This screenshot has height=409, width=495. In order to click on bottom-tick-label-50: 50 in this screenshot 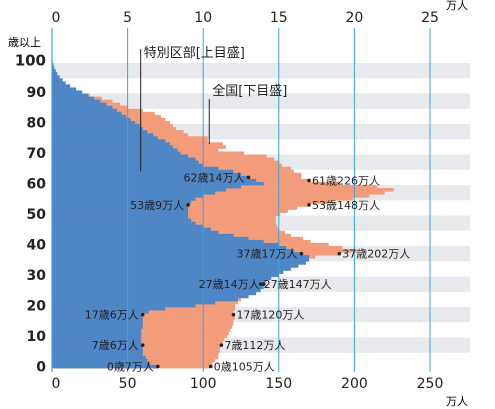, I will do `click(128, 384)`.